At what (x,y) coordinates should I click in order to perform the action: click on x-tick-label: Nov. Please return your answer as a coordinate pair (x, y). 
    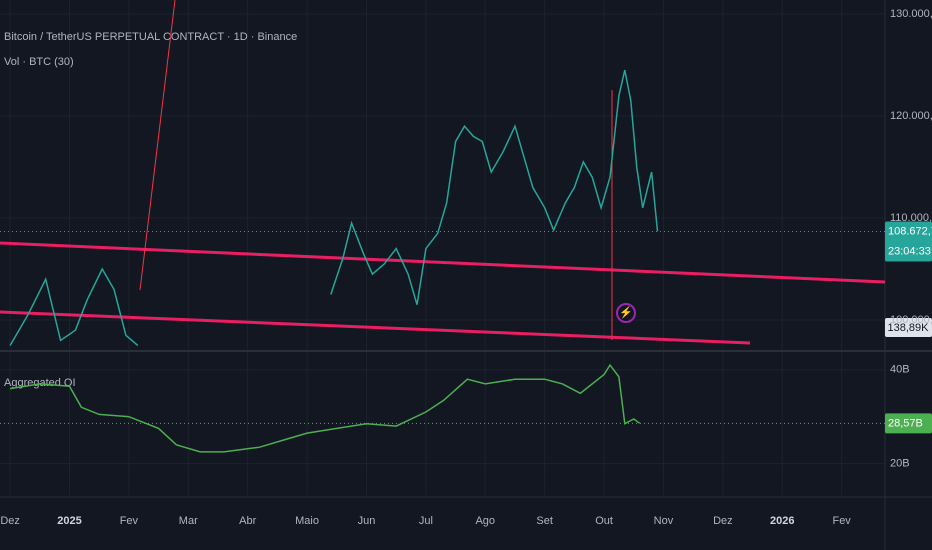
    Looking at the image, I should click on (664, 521).